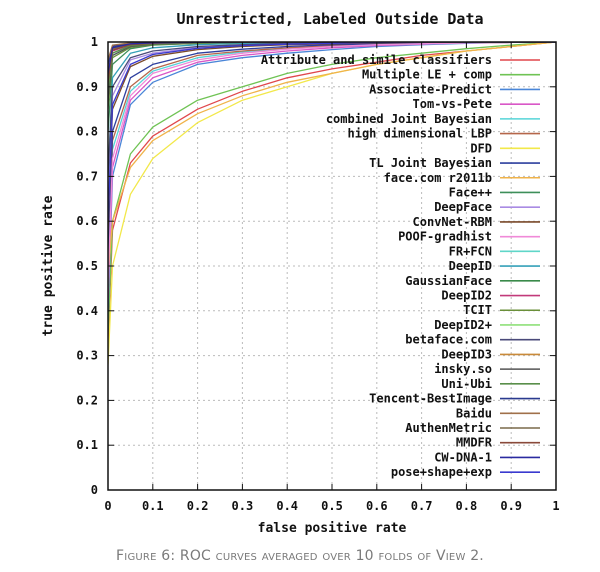 This screenshot has height=572, width=600. I want to click on x-tick-label: 0.5, so click(332, 506).